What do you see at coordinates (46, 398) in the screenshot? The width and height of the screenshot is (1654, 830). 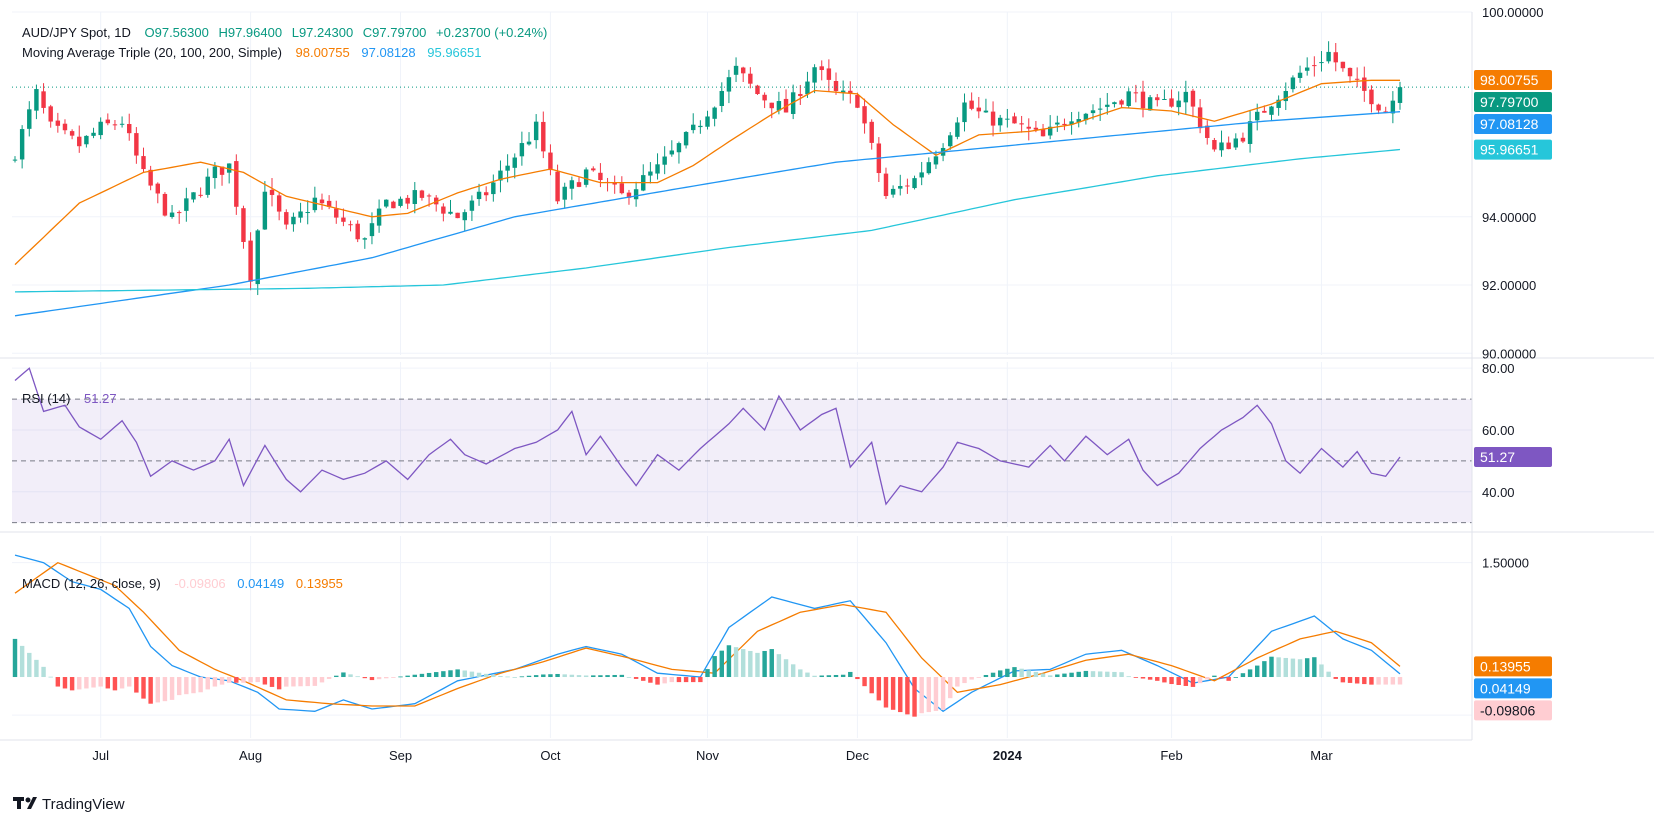 I see `rsi-indicator-name: RSI (14)` at bounding box center [46, 398].